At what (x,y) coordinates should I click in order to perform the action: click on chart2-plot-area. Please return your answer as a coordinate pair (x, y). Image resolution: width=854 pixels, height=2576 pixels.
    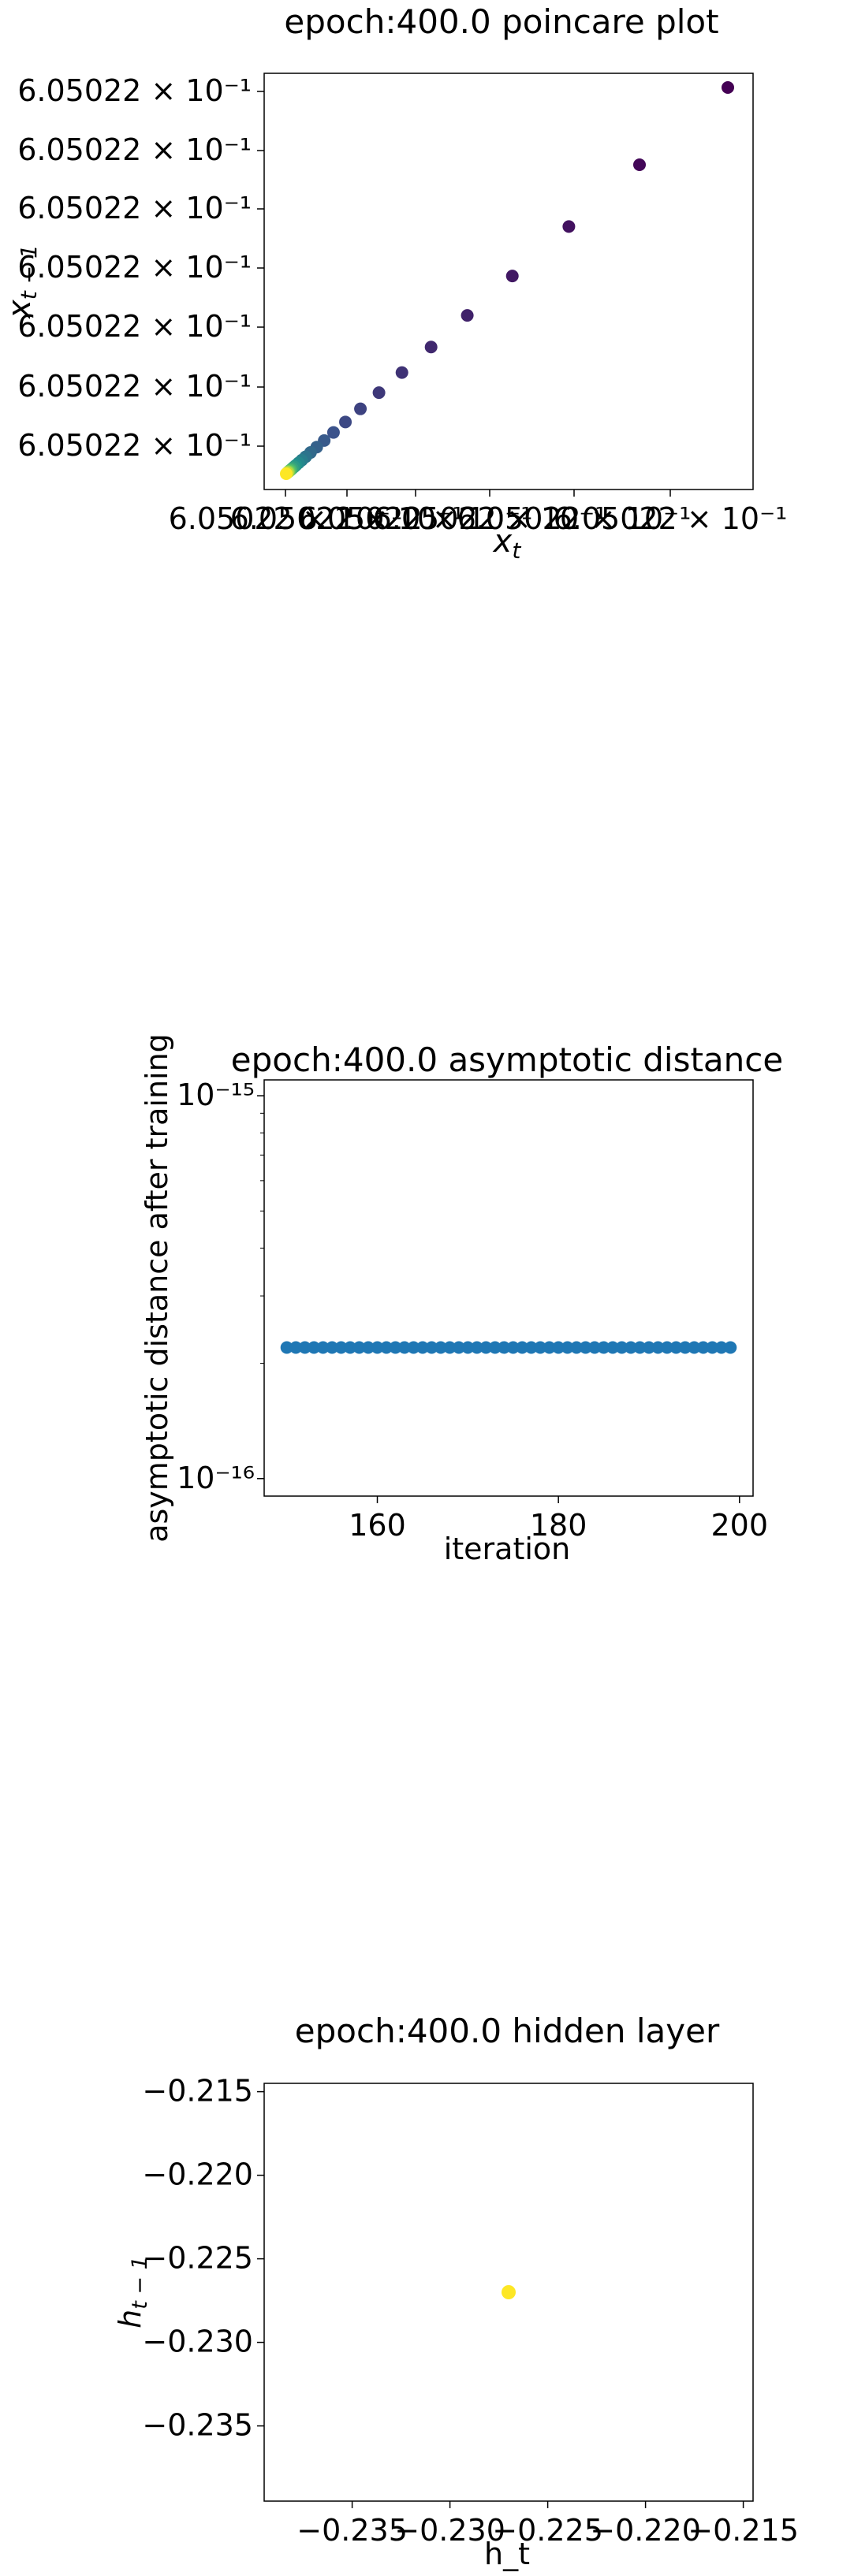
    Looking at the image, I should click on (508, 1288).